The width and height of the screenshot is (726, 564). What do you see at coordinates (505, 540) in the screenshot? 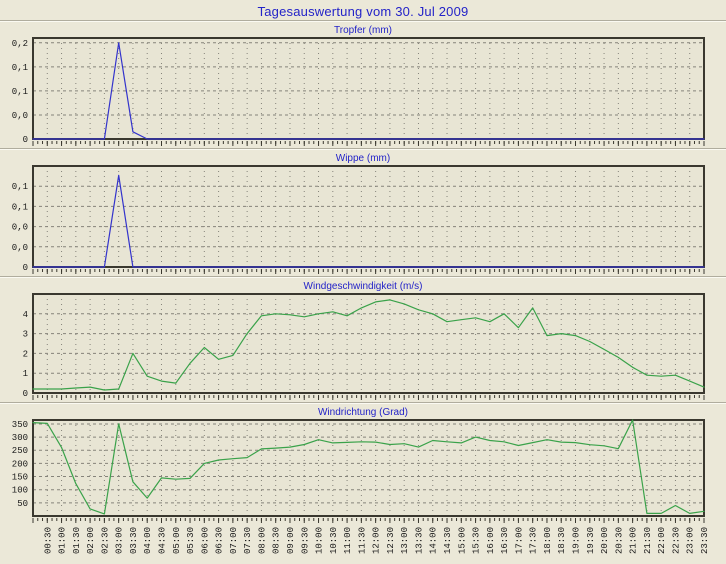
I see `svg-text: 16:30` at bounding box center [505, 540].